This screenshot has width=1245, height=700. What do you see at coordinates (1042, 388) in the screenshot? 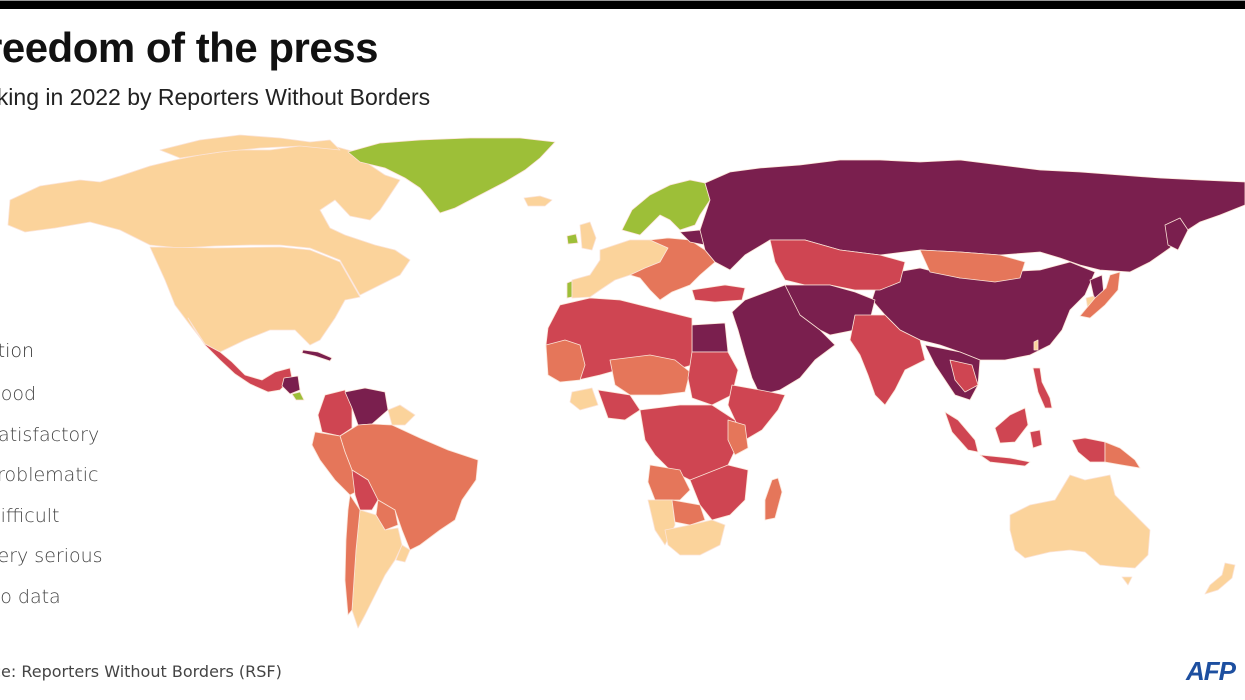
I see `region-philippines` at bounding box center [1042, 388].